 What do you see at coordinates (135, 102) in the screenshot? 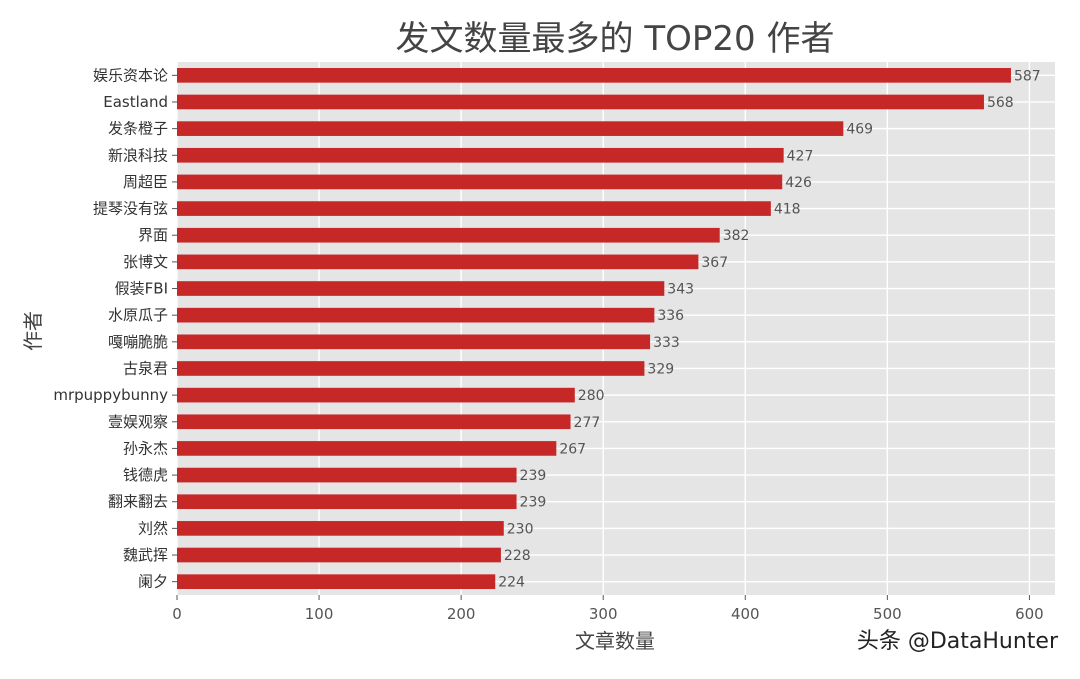
I see `y-tick-label: Eastland` at bounding box center [135, 102].